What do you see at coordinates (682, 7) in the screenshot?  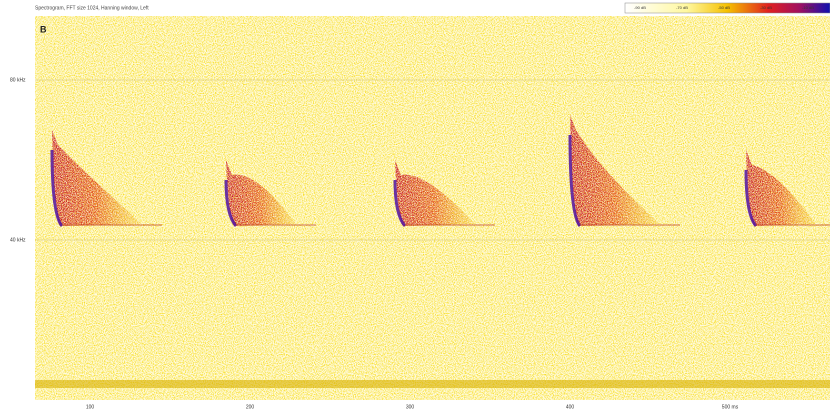 I see `scale-label: -70 dB` at bounding box center [682, 7].